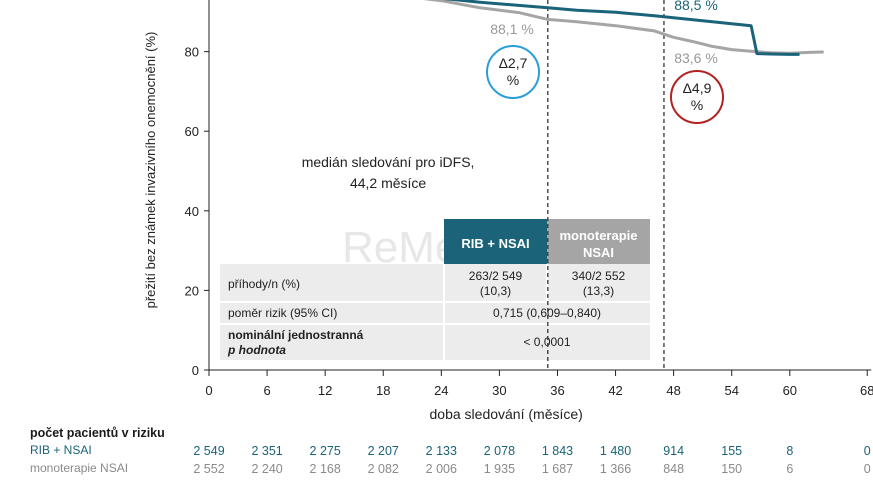 The width and height of the screenshot is (873, 500). What do you see at coordinates (673, 451) in the screenshot?
I see `risk-value-rib: 914` at bounding box center [673, 451].